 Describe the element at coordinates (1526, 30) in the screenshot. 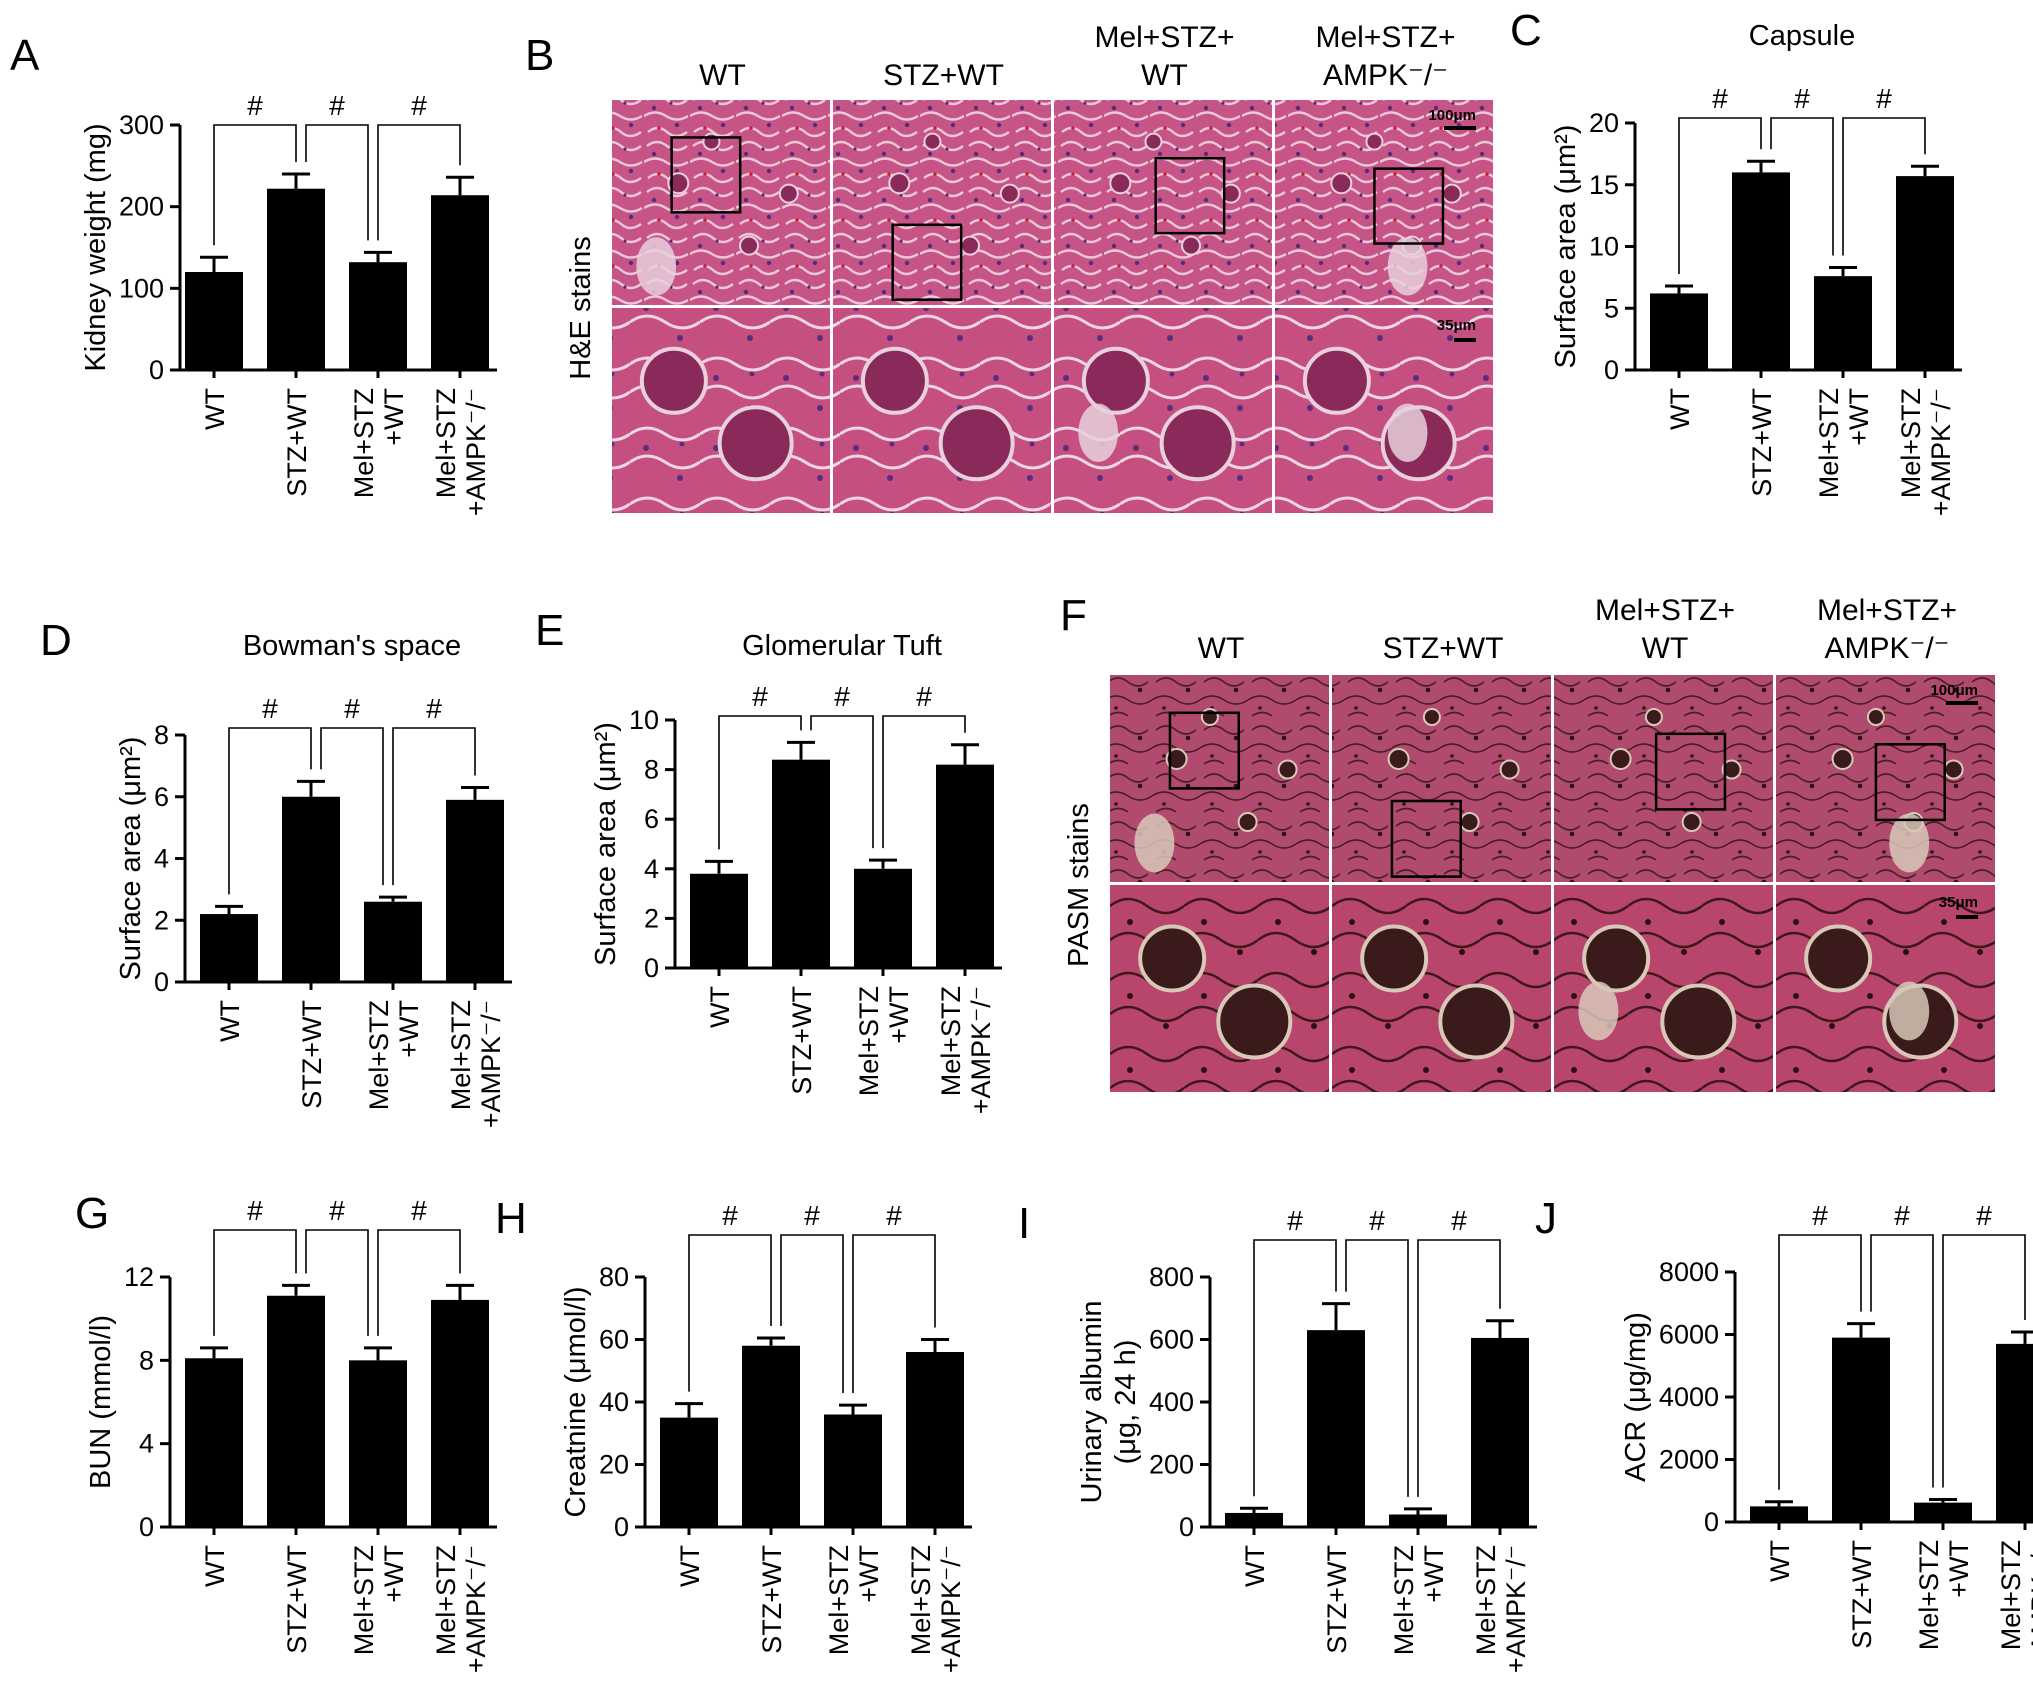

I see `panel-letter-c: C` at that location.